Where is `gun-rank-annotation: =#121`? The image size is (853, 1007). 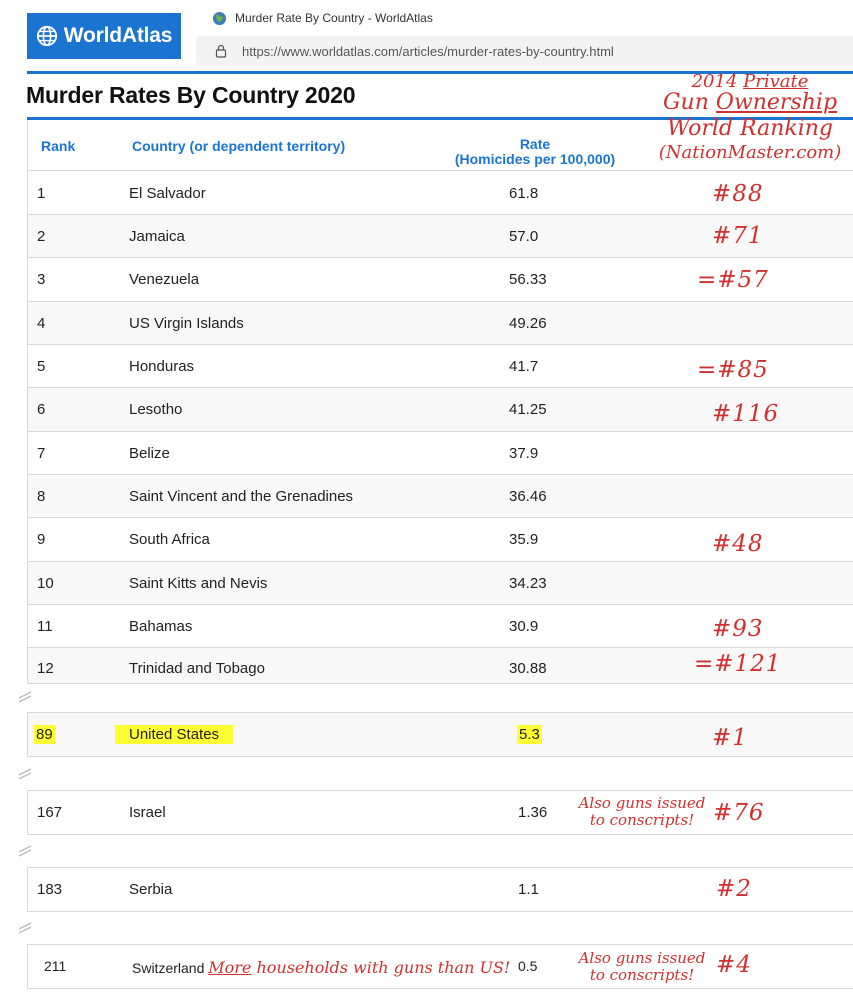 gun-rank-annotation: =#121 is located at coordinates (738, 664).